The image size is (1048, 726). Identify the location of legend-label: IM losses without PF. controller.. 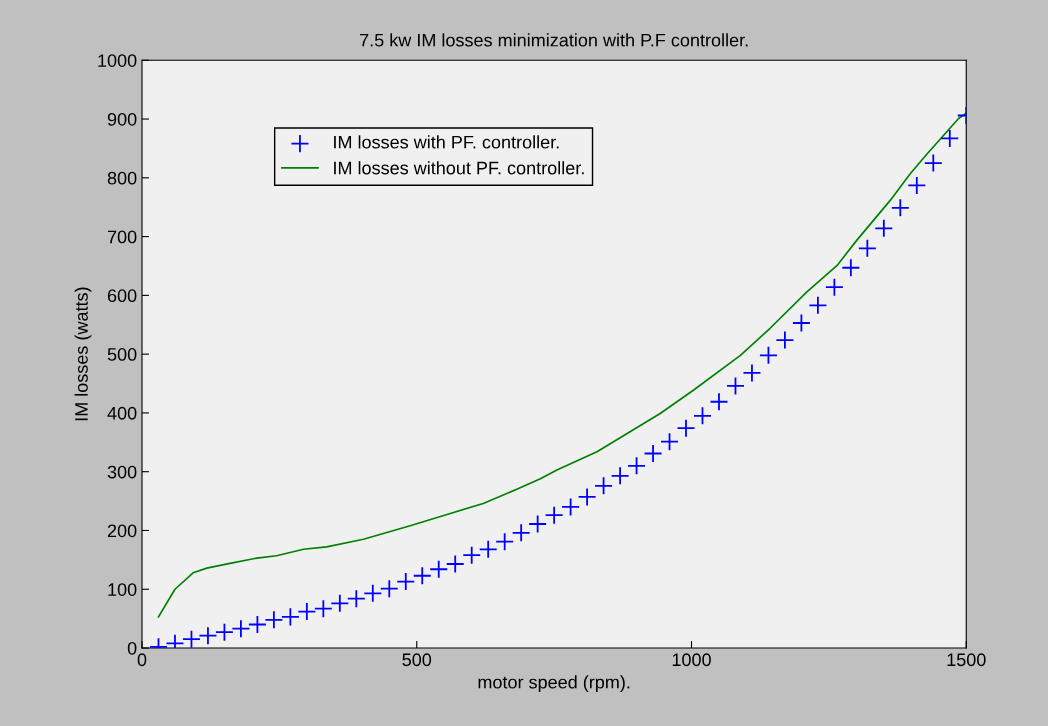
(459, 168).